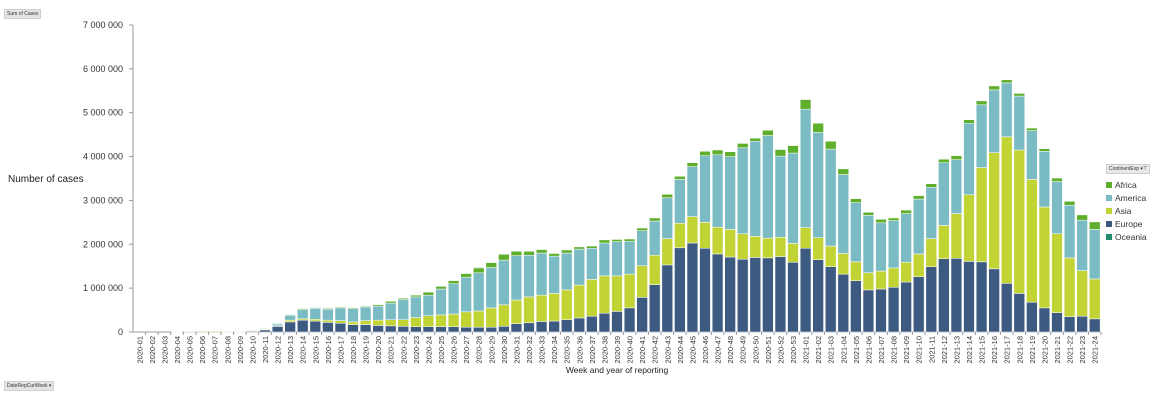 The width and height of the screenshot is (1160, 413). I want to click on legend-label: Africa, so click(1126, 184).